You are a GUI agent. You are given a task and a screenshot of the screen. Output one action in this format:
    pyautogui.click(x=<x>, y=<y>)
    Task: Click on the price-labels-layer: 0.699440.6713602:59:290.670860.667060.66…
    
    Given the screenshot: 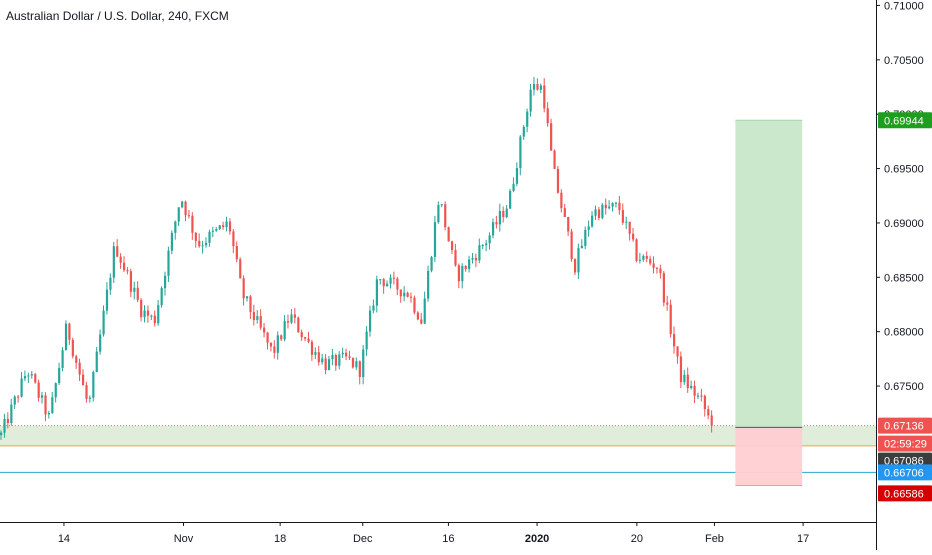 What is the action you would take?
    pyautogui.click(x=905, y=307)
    